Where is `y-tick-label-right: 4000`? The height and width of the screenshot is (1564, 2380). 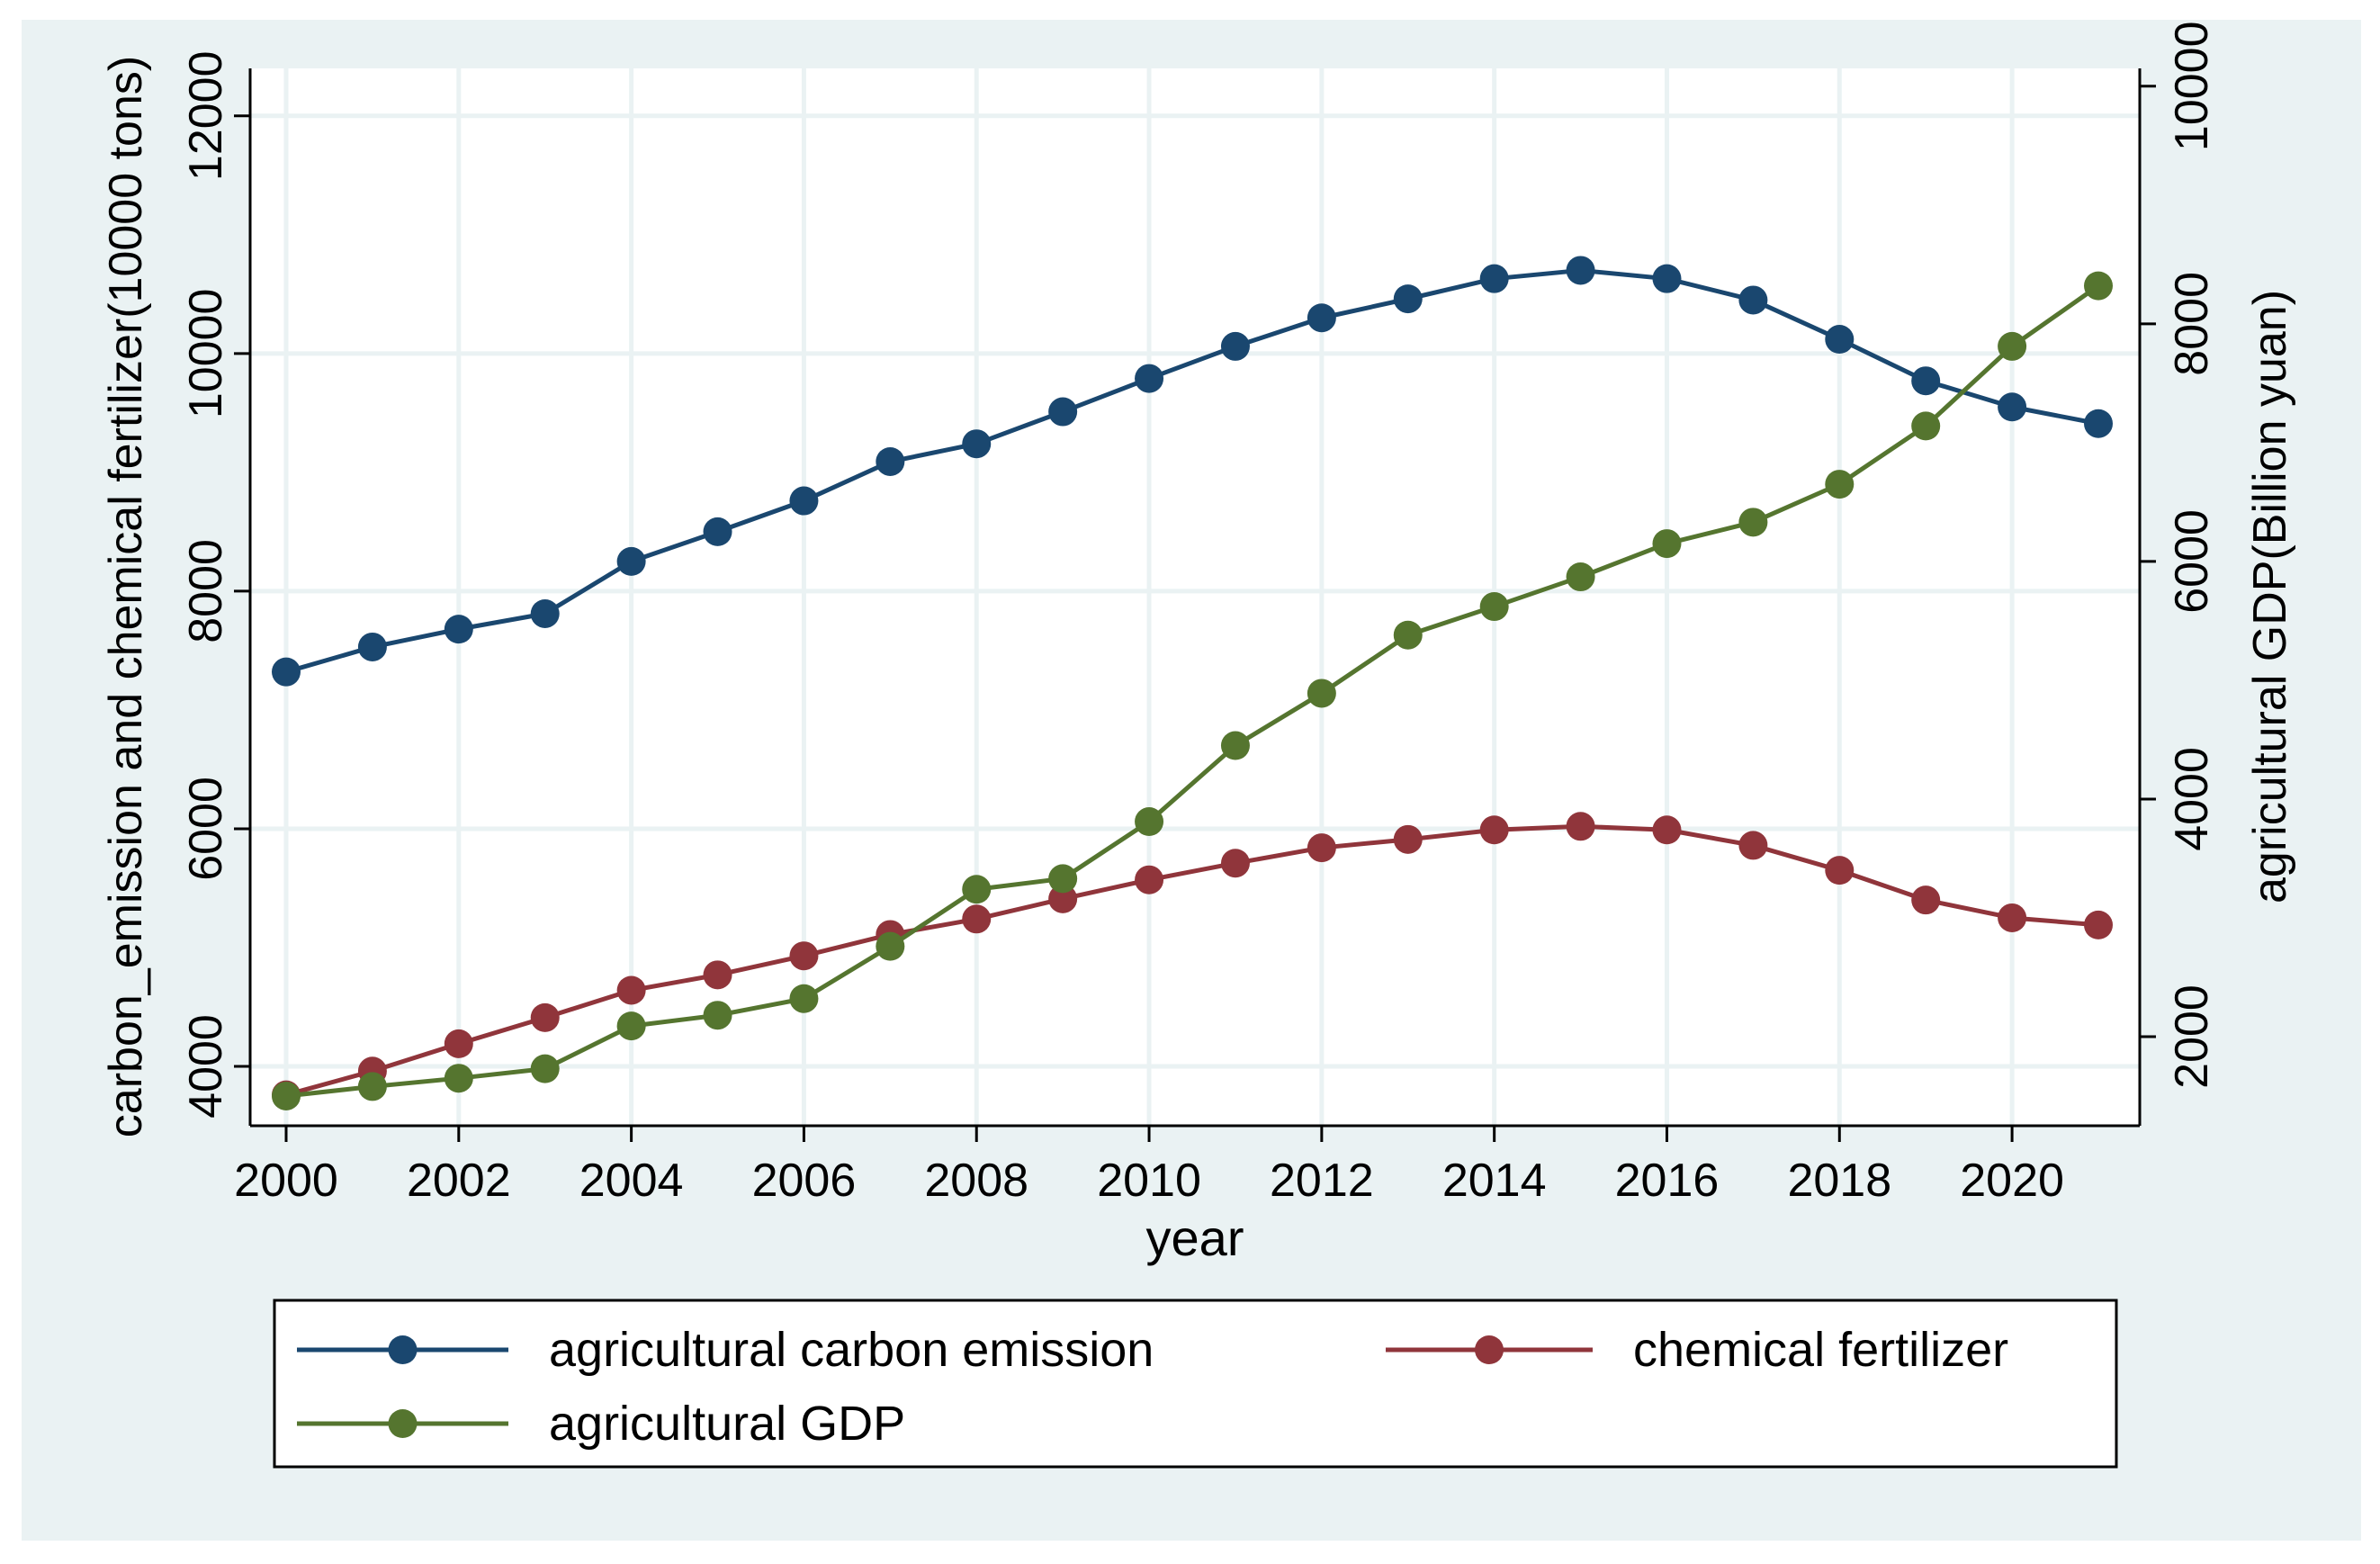 y-tick-label-right: 4000 is located at coordinates (2192, 799).